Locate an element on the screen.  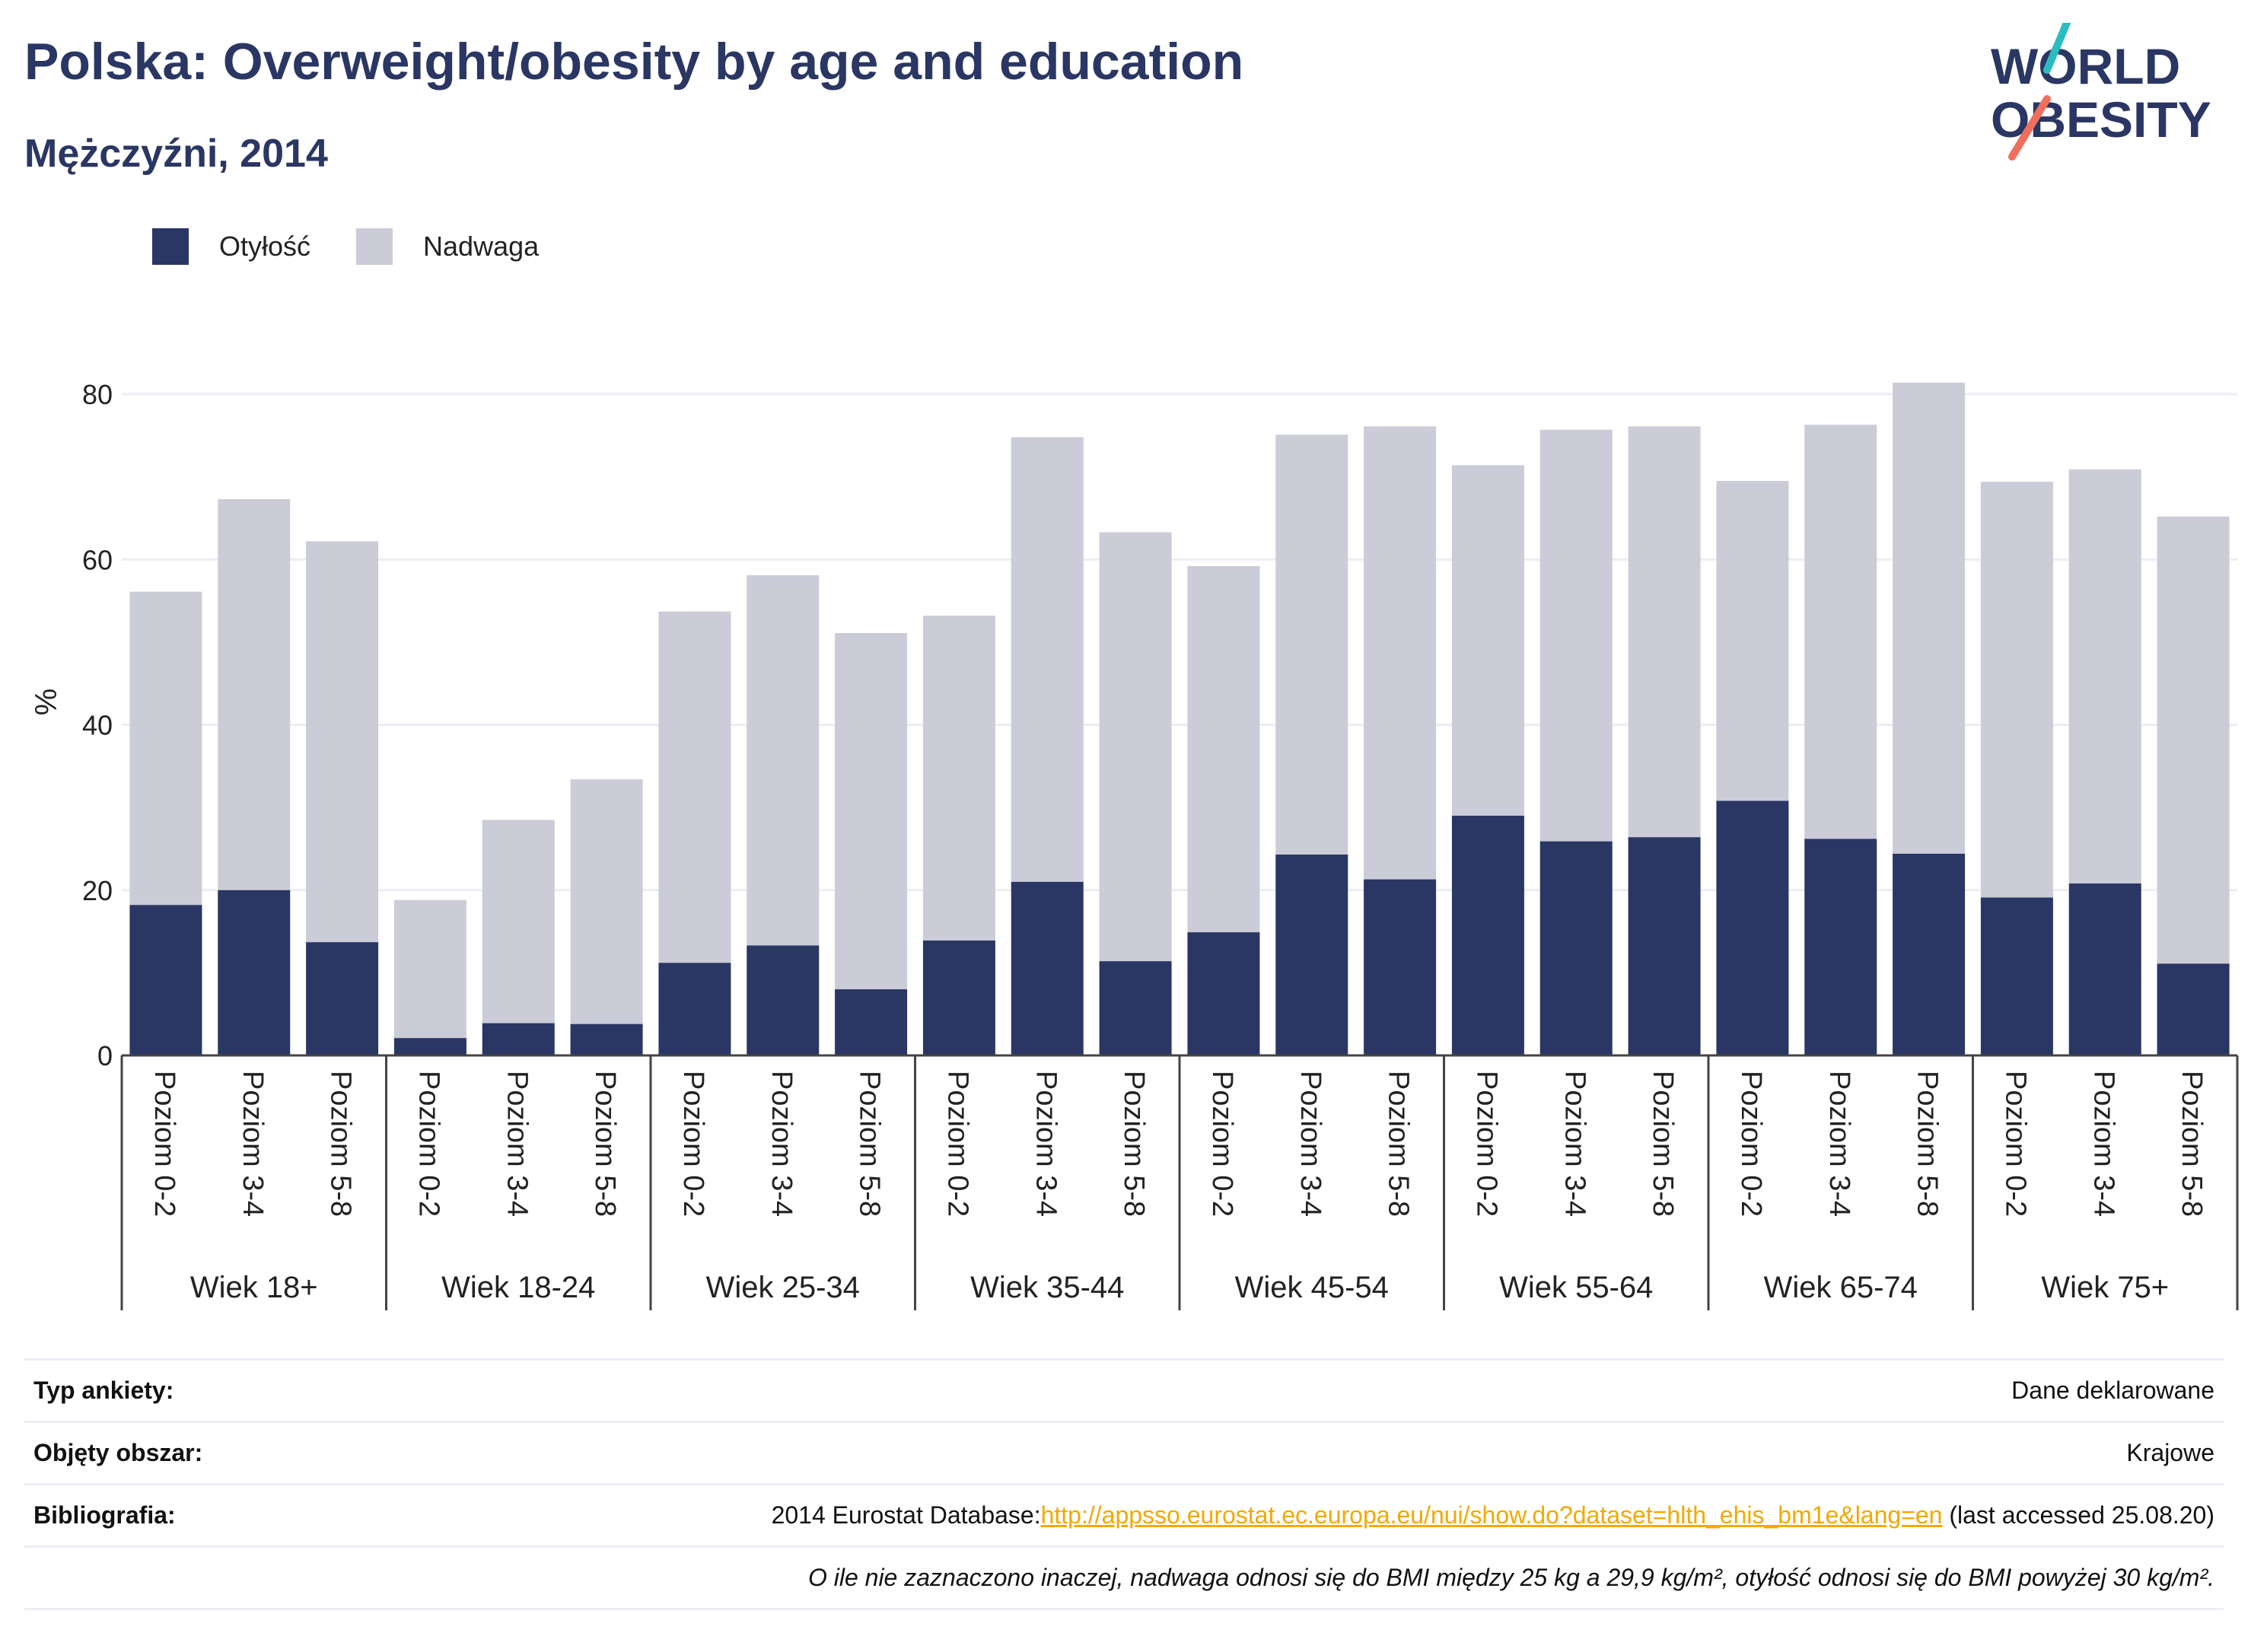
area-row: Objęty obszar: Krajowe is located at coordinates (1124, 1452).